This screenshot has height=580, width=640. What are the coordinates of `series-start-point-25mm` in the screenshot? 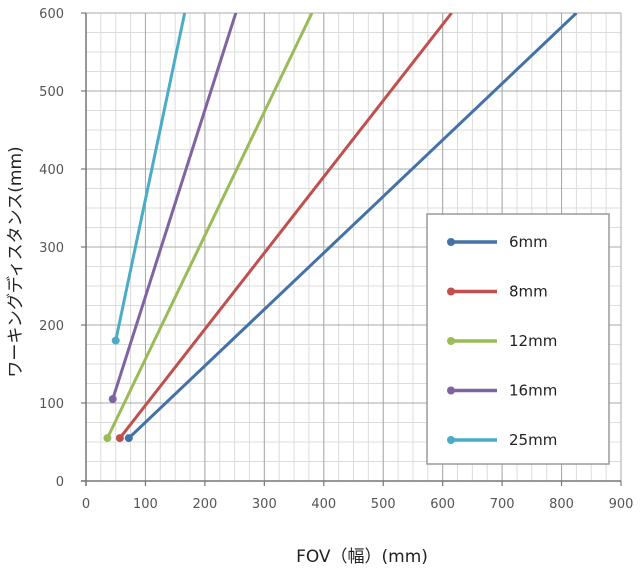 It's located at (115, 340).